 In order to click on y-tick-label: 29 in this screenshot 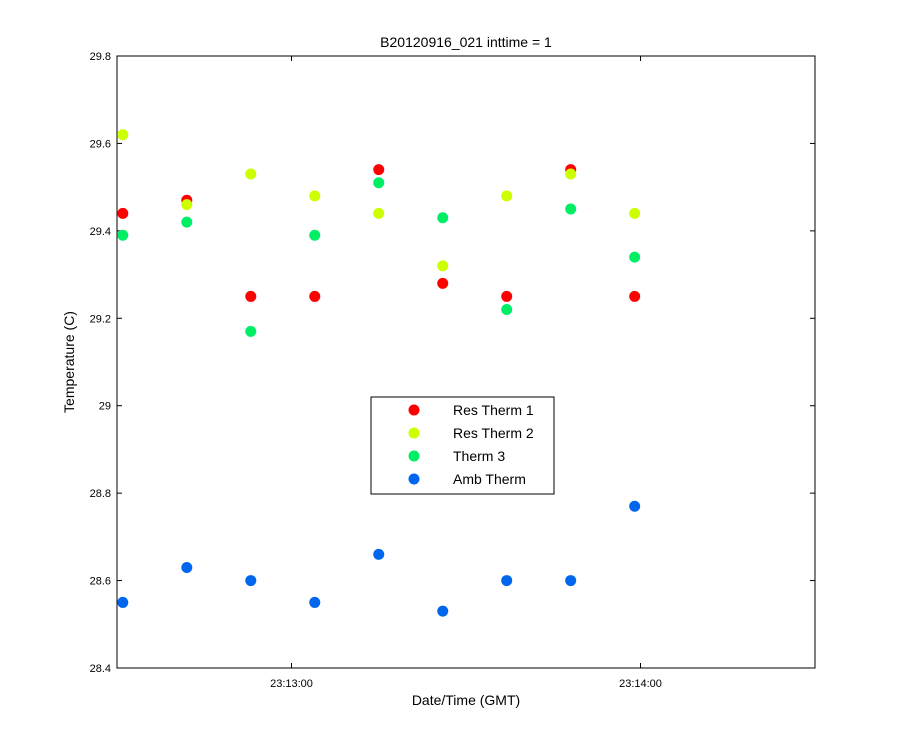, I will do `click(105, 407)`.